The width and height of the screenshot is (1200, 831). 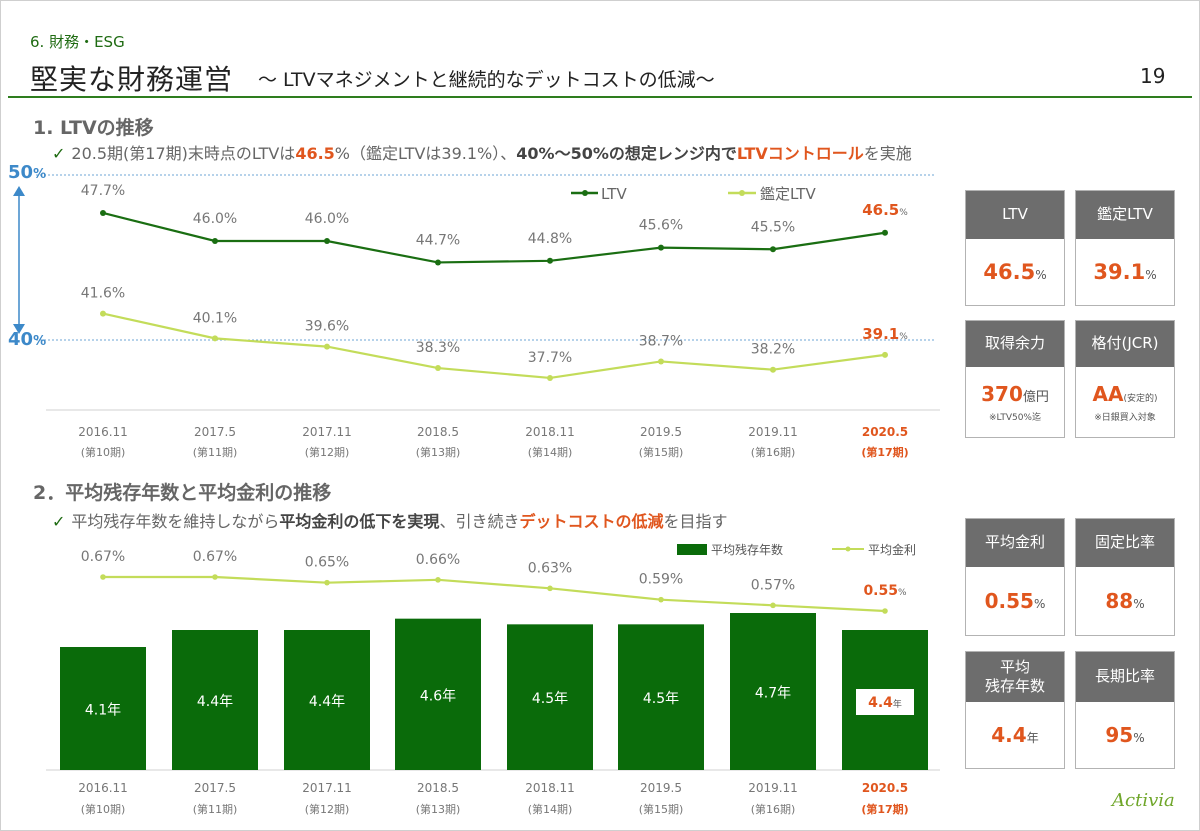 What do you see at coordinates (1125, 677) in the screenshot?
I see `kpi-label: 長期比率` at bounding box center [1125, 677].